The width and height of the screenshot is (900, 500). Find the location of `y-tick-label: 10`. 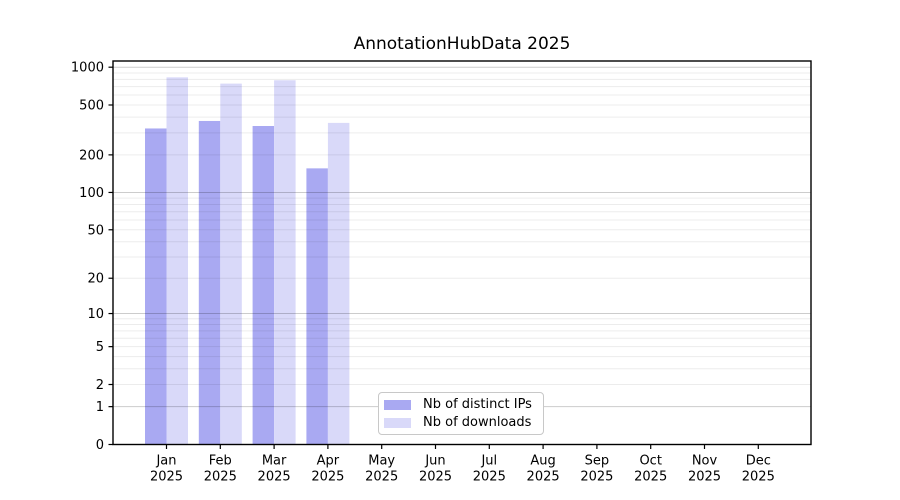

y-tick-label: 10 is located at coordinates (95, 314).